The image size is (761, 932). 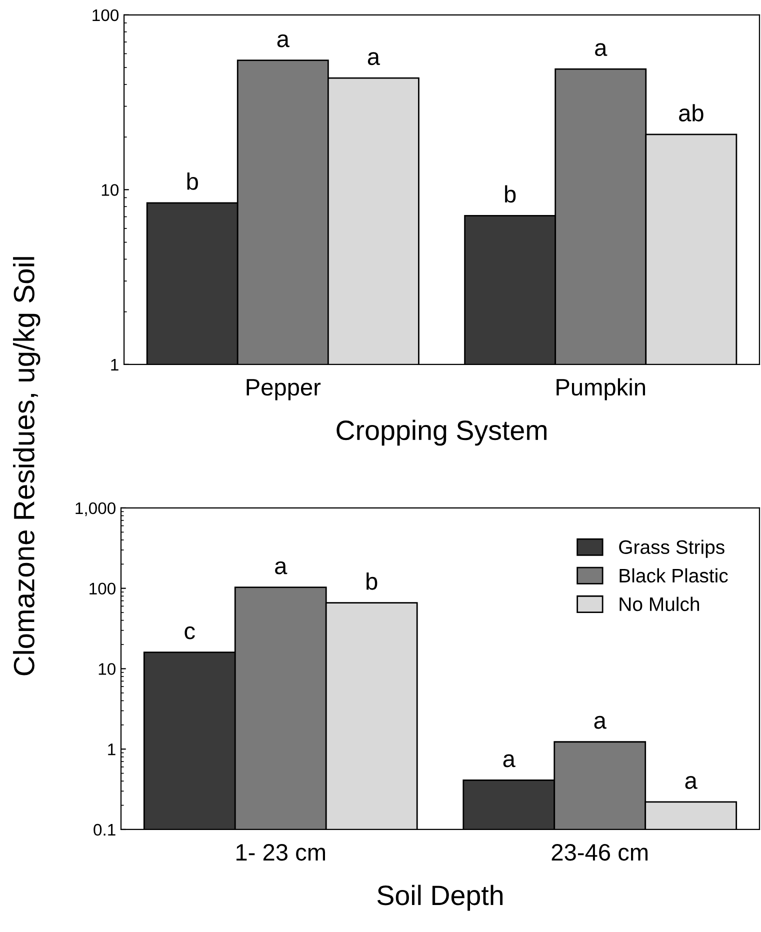 What do you see at coordinates (26, 466) in the screenshot?
I see `y-axis-title: Clomazone Residues, ug/kg Soil` at bounding box center [26, 466].